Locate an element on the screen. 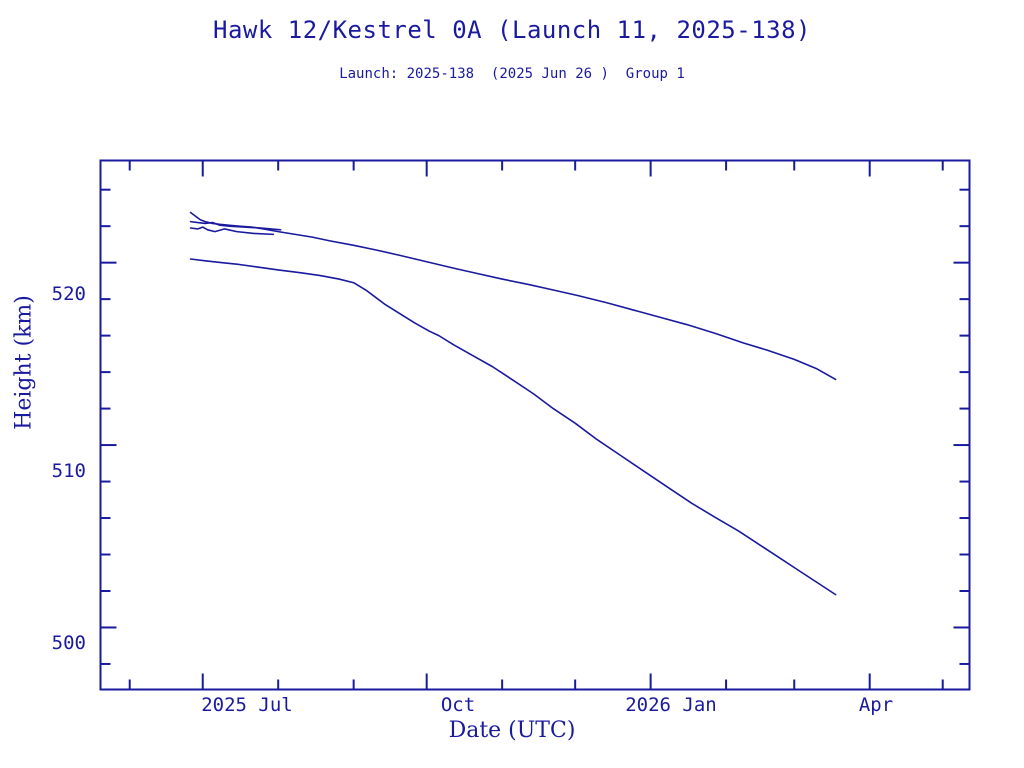 The image size is (1024, 768). series-early-cluster-trace-a is located at coordinates (235, 225).